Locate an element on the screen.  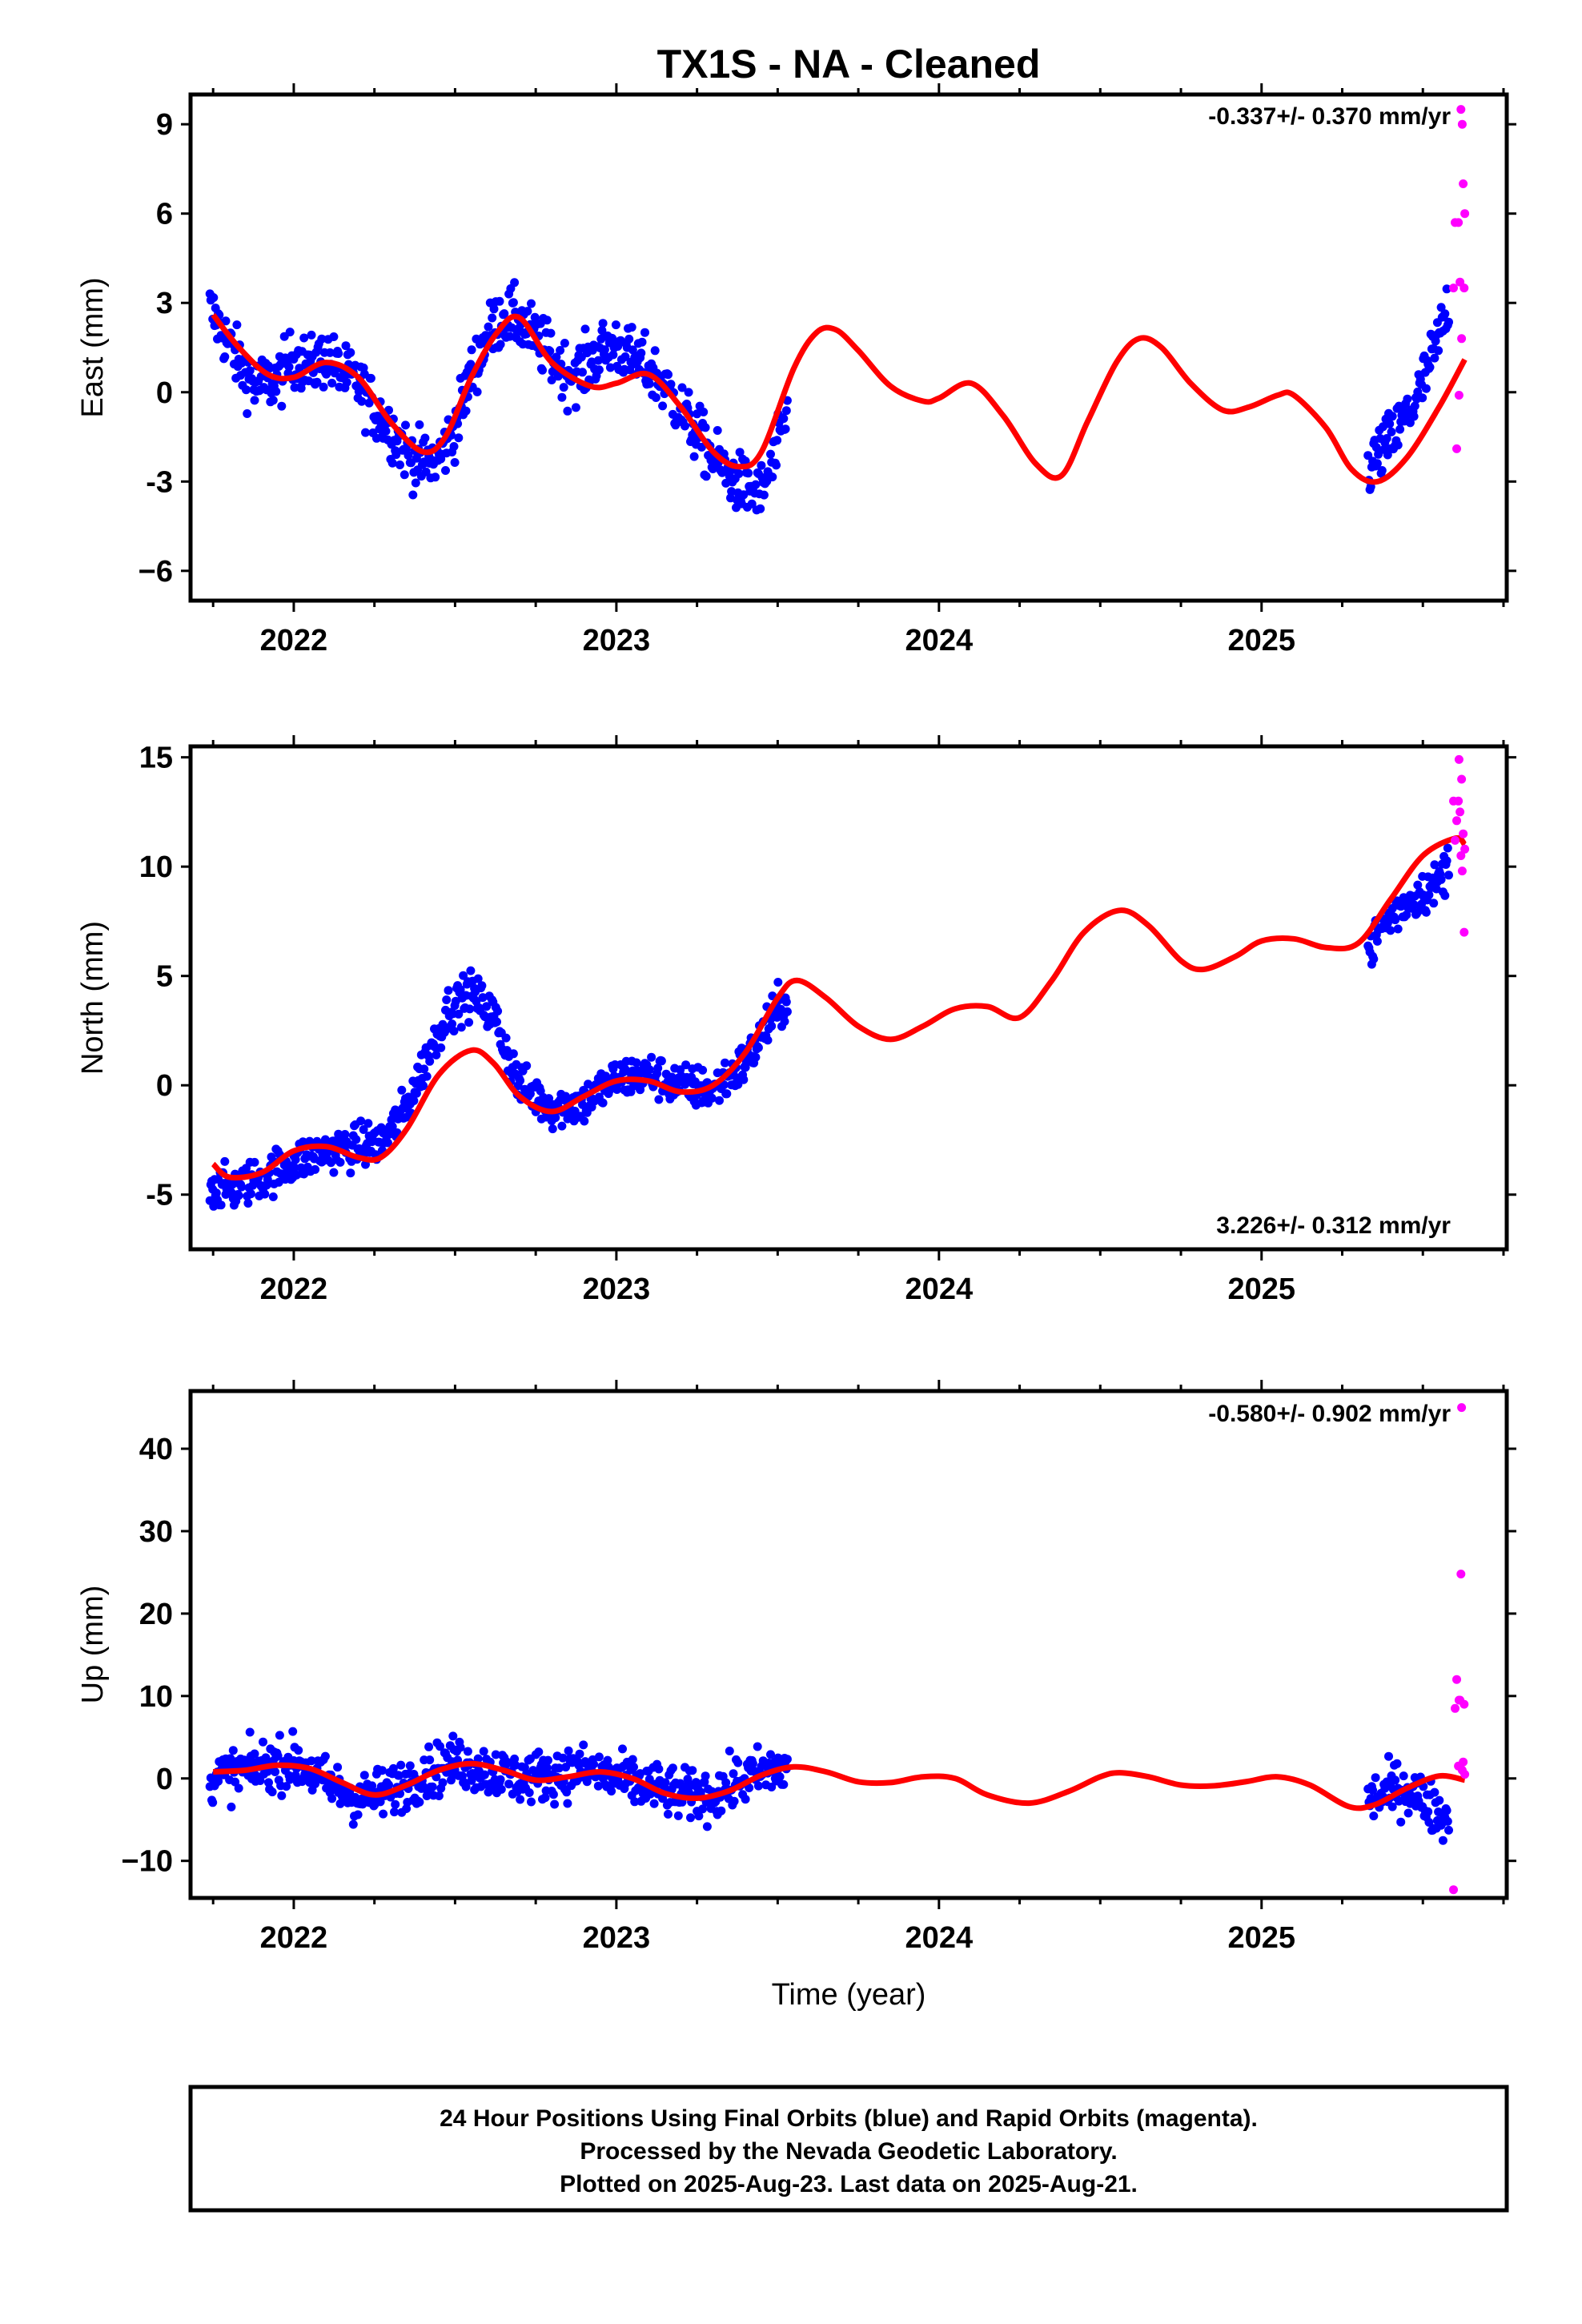
x-axis-label: Time (year) is located at coordinates (849, 1995).